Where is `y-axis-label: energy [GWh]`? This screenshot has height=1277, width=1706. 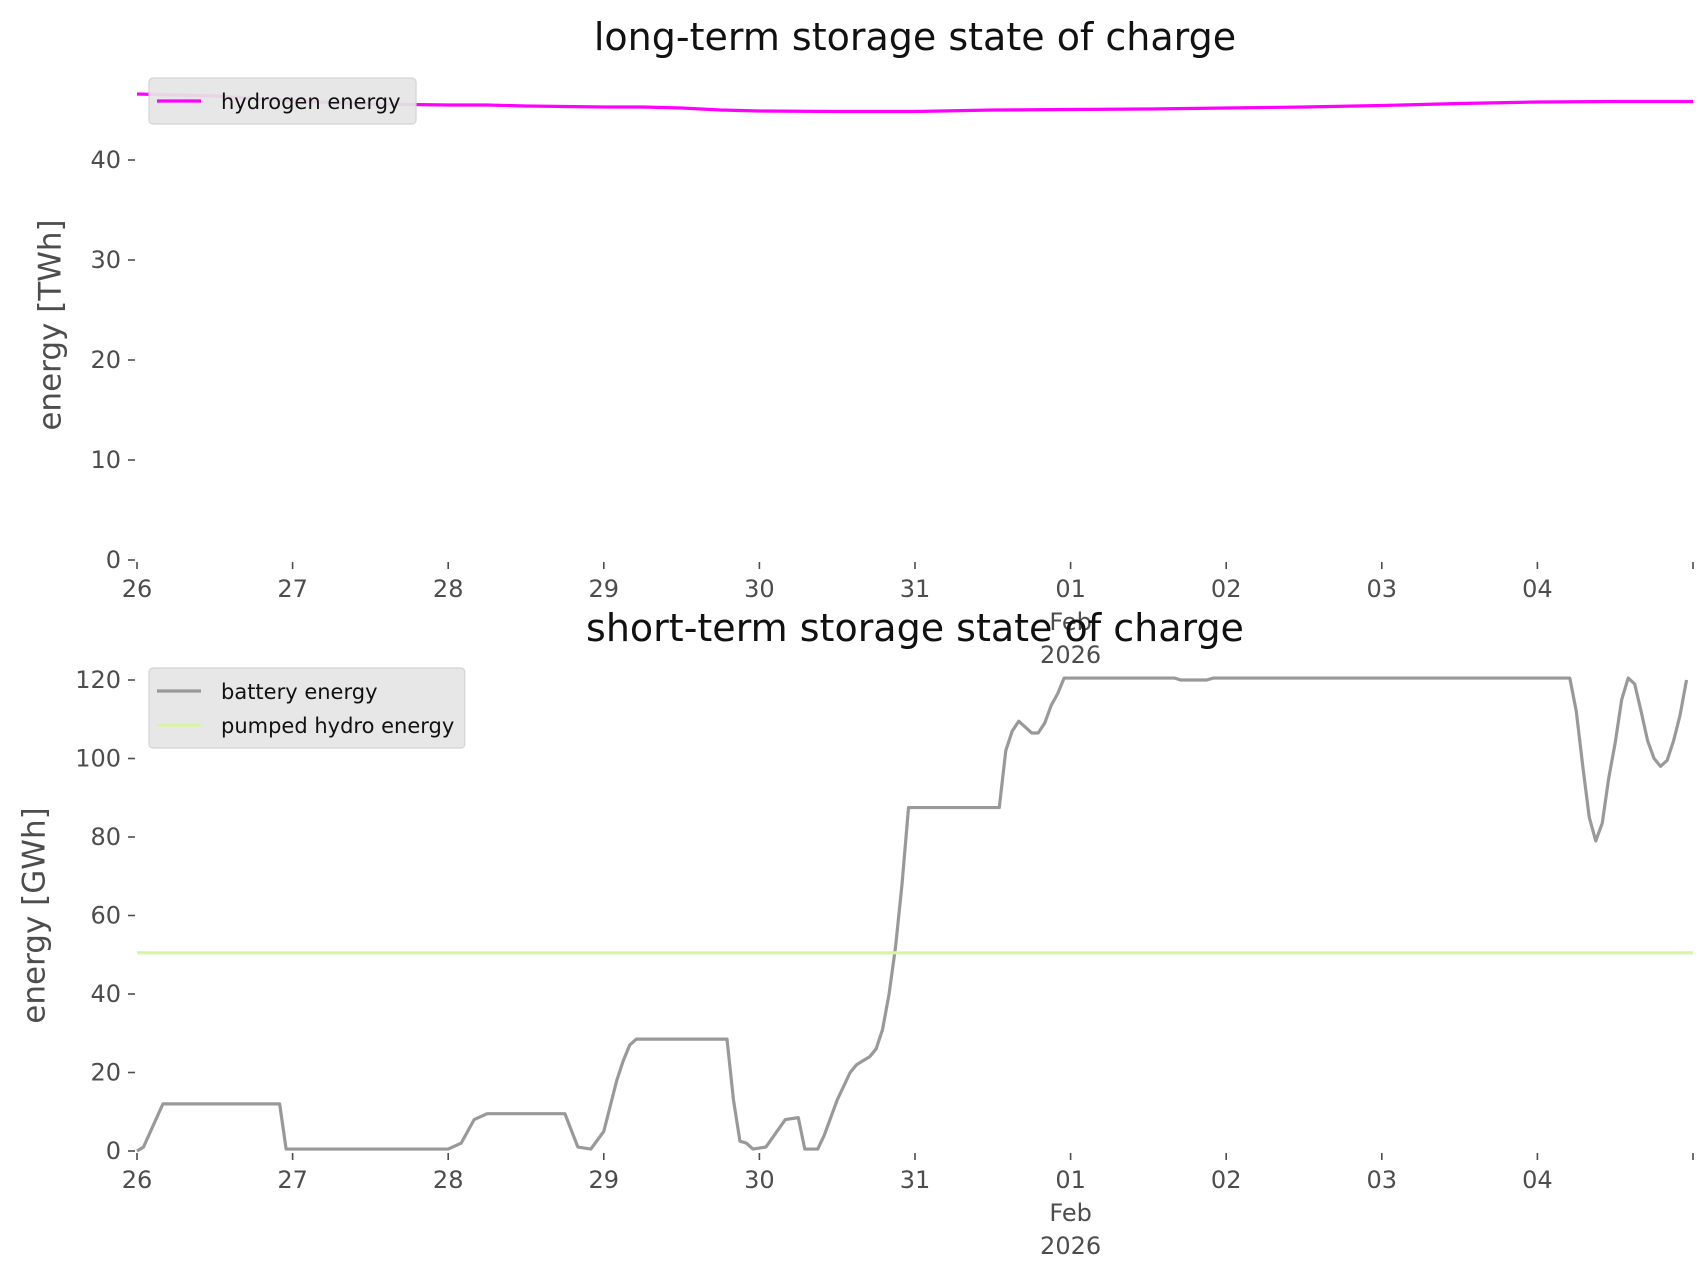
y-axis-label: energy [GWh] is located at coordinates (35, 915).